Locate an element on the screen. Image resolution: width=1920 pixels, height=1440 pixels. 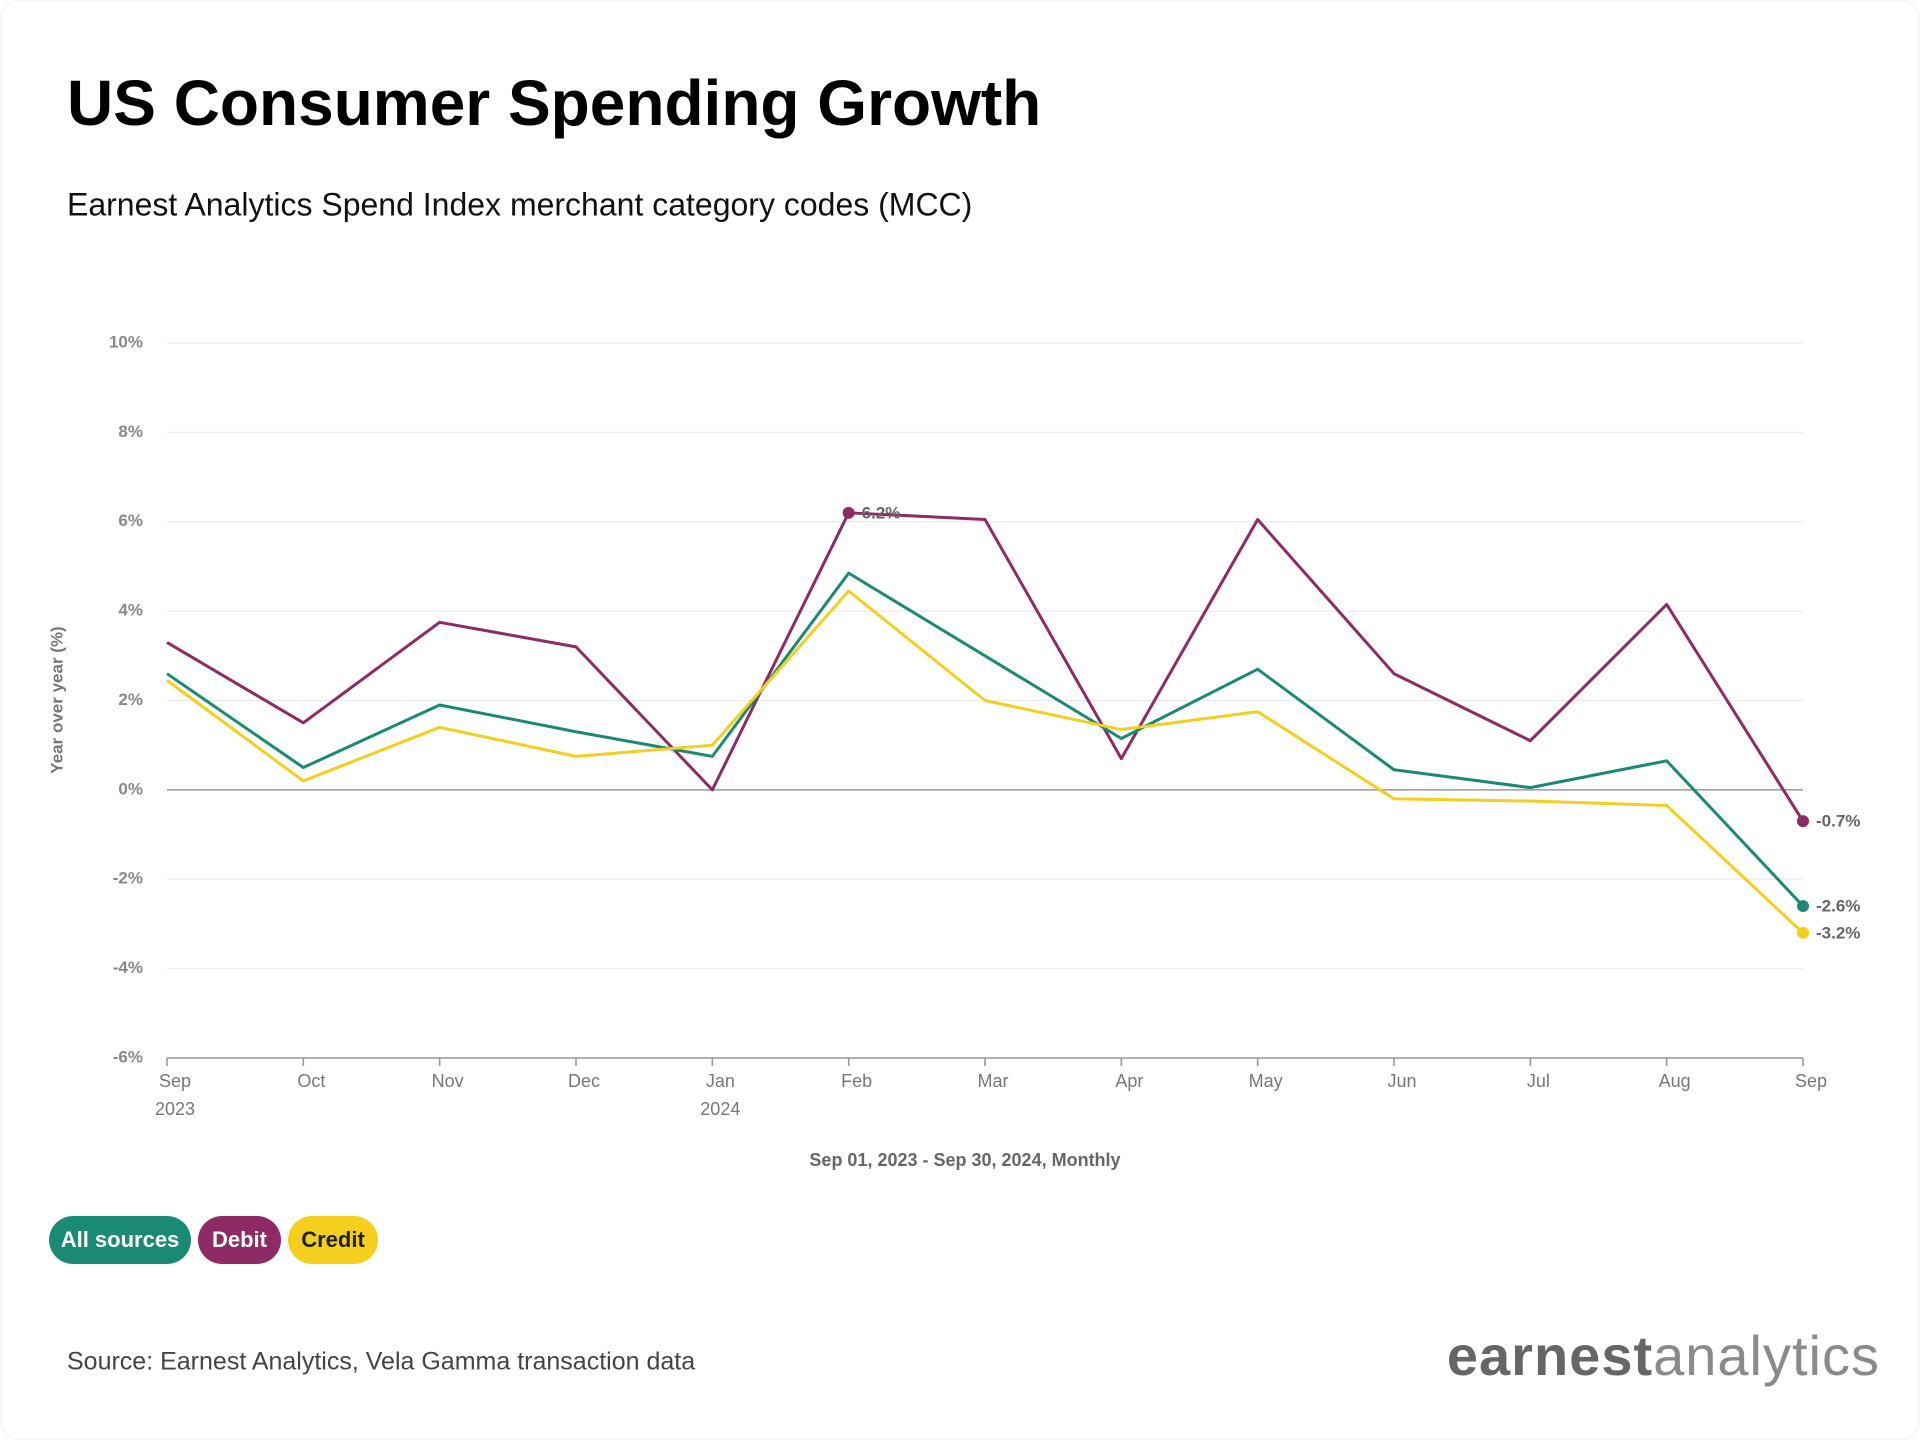
y-tick-label: -6% is located at coordinates (128, 1056).